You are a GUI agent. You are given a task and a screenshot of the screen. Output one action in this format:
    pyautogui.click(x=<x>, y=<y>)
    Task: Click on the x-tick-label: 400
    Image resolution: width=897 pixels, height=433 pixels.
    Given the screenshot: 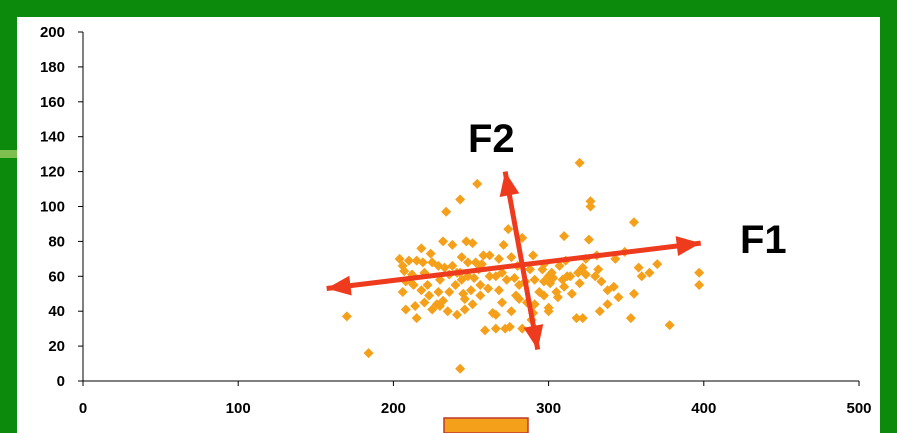 What is the action you would take?
    pyautogui.click(x=703, y=408)
    